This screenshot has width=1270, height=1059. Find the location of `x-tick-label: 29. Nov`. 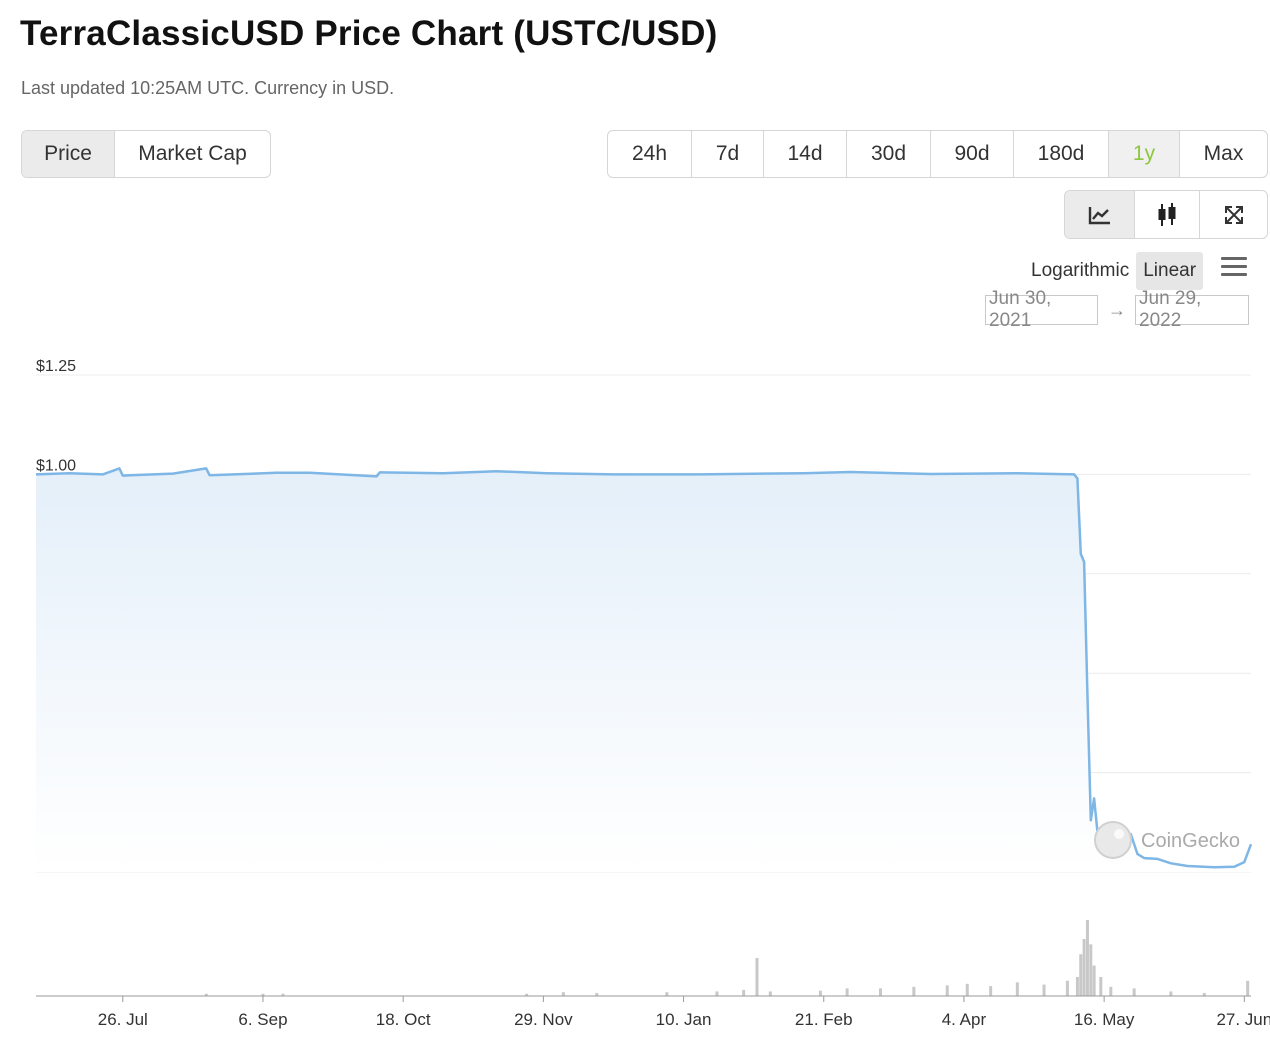

x-tick-label: 29. Nov is located at coordinates (543, 1019).